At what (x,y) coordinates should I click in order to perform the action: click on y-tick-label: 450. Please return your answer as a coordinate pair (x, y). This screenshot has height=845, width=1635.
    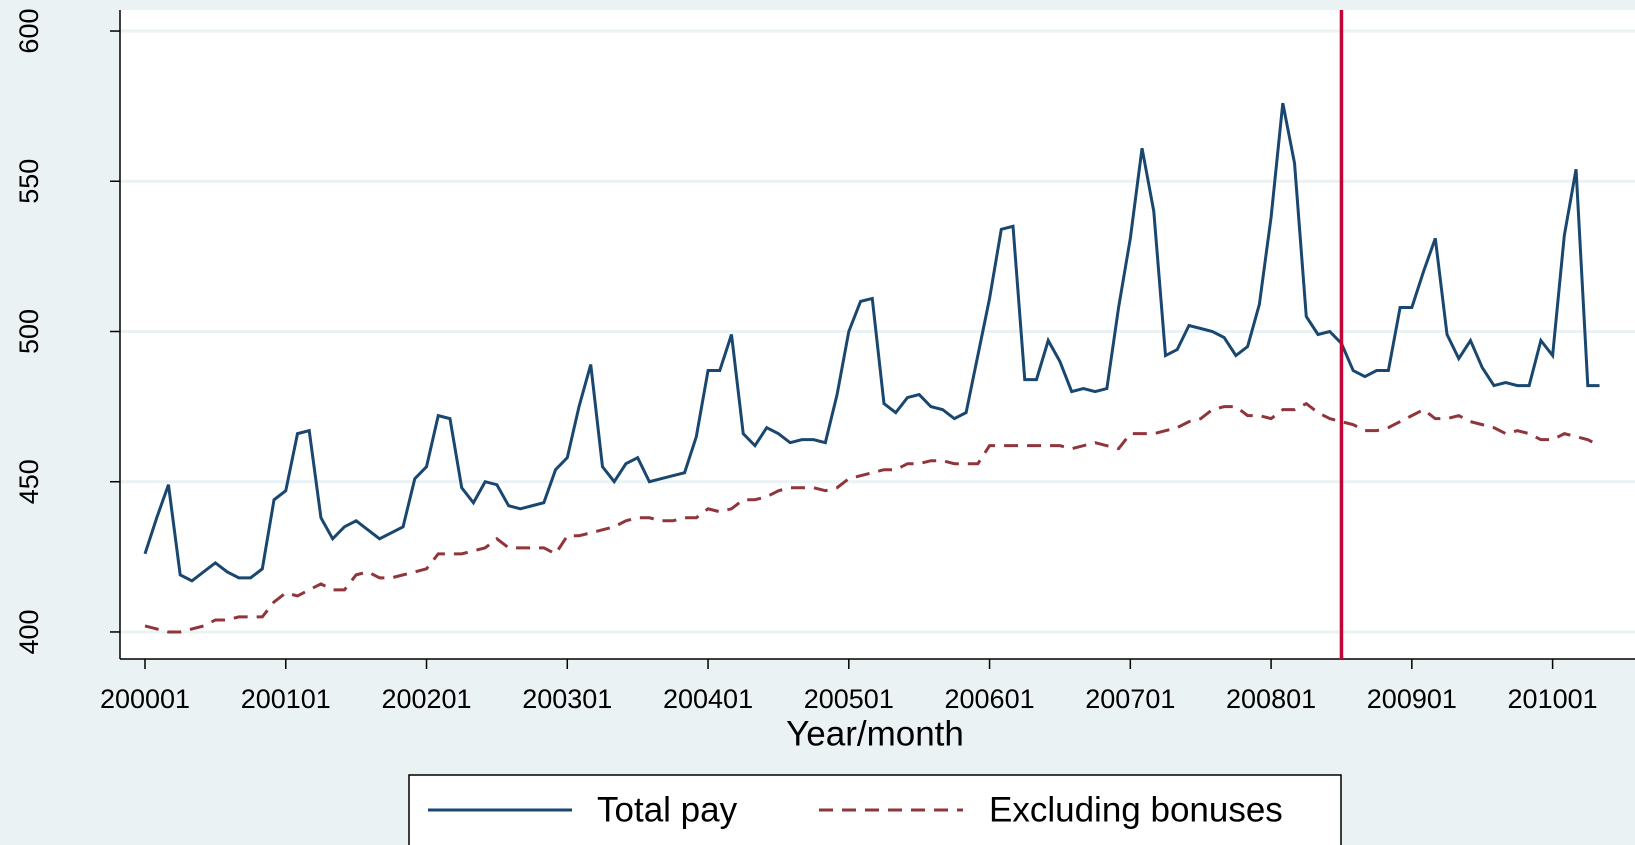
    Looking at the image, I should click on (29, 481).